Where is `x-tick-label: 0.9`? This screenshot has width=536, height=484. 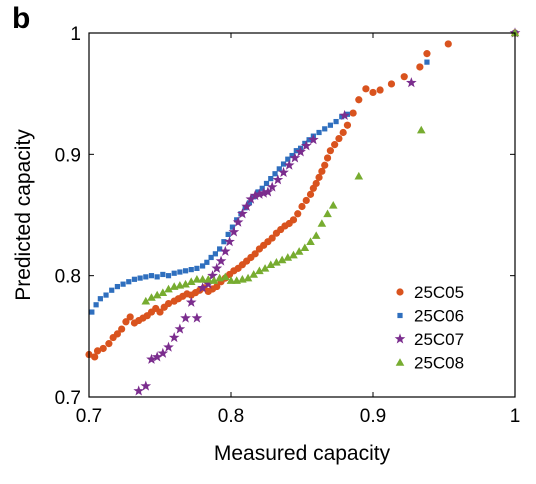
x-tick-label: 0.9 is located at coordinates (373, 416).